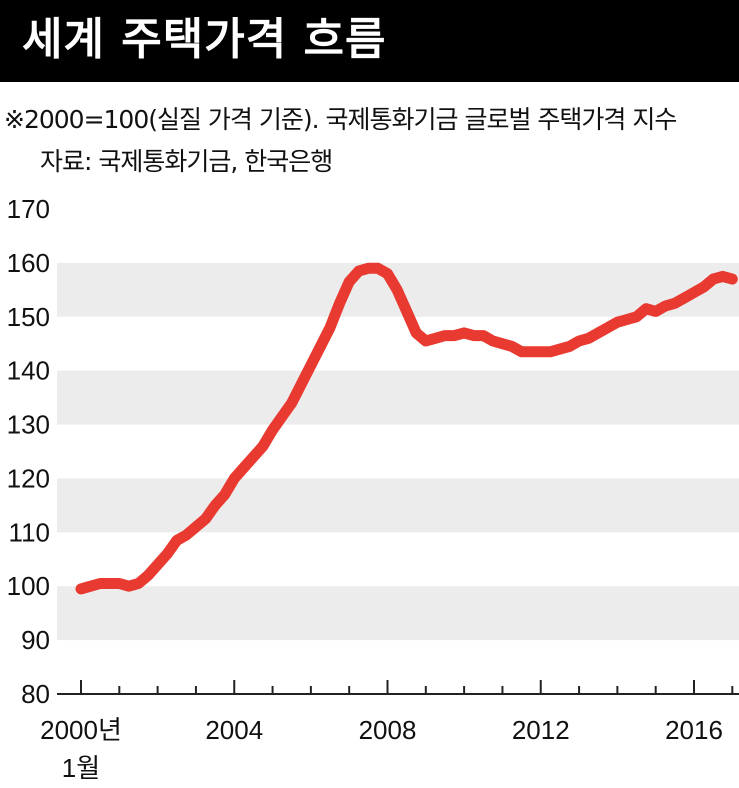  Describe the element at coordinates (35, 640) in the screenshot. I see `y-tick-label: 90` at that location.